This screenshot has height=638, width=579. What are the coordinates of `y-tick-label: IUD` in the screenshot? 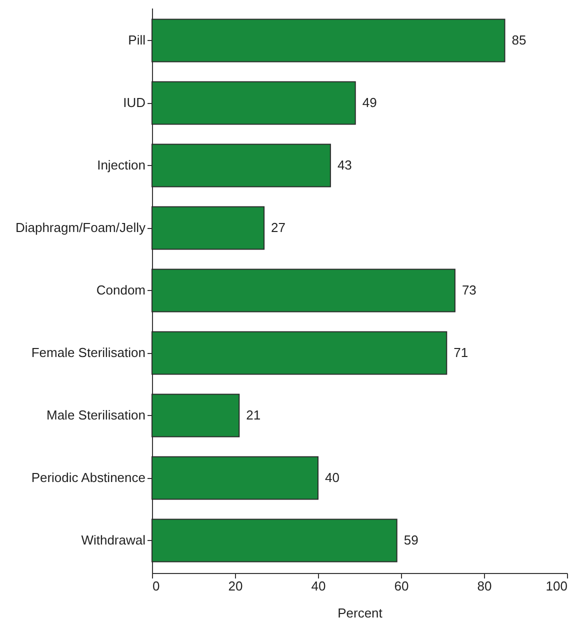 It's located at (134, 102).